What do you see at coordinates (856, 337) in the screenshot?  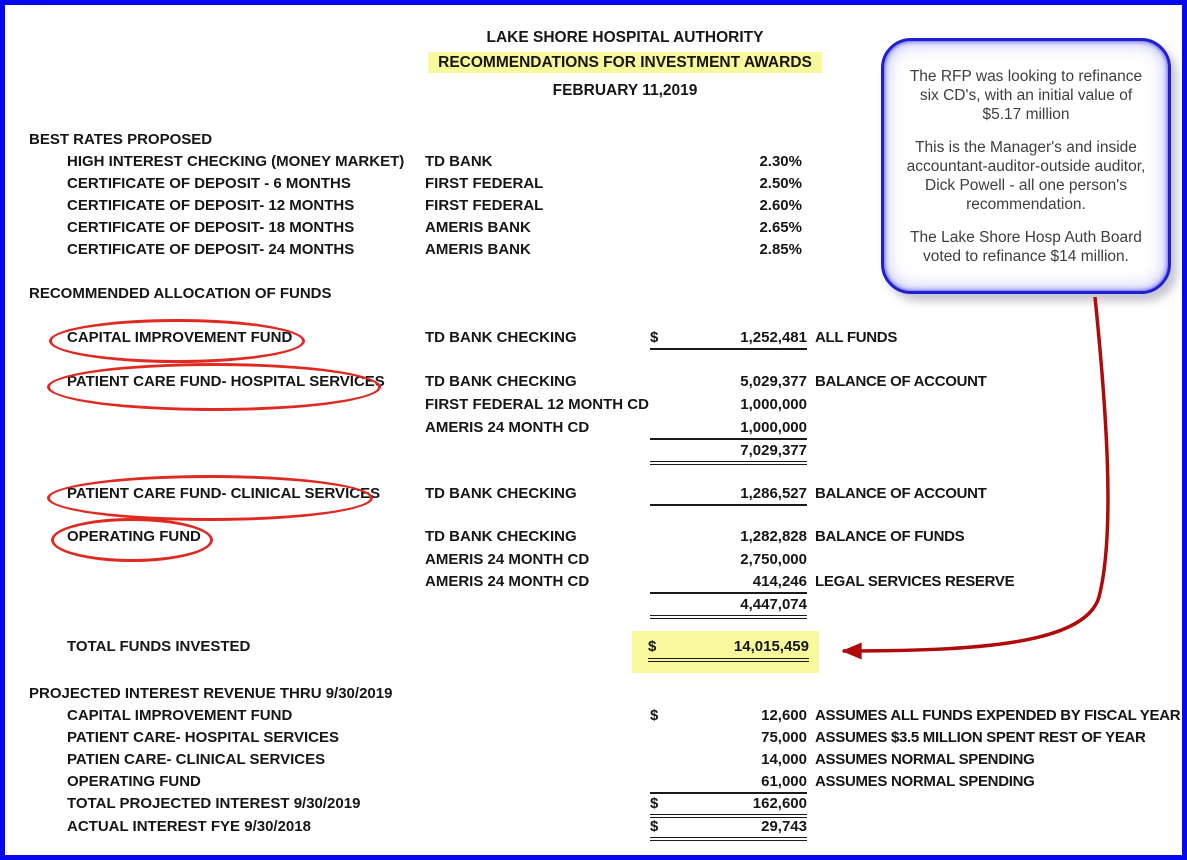 I see `fund-note: ALL FUNDS` at bounding box center [856, 337].